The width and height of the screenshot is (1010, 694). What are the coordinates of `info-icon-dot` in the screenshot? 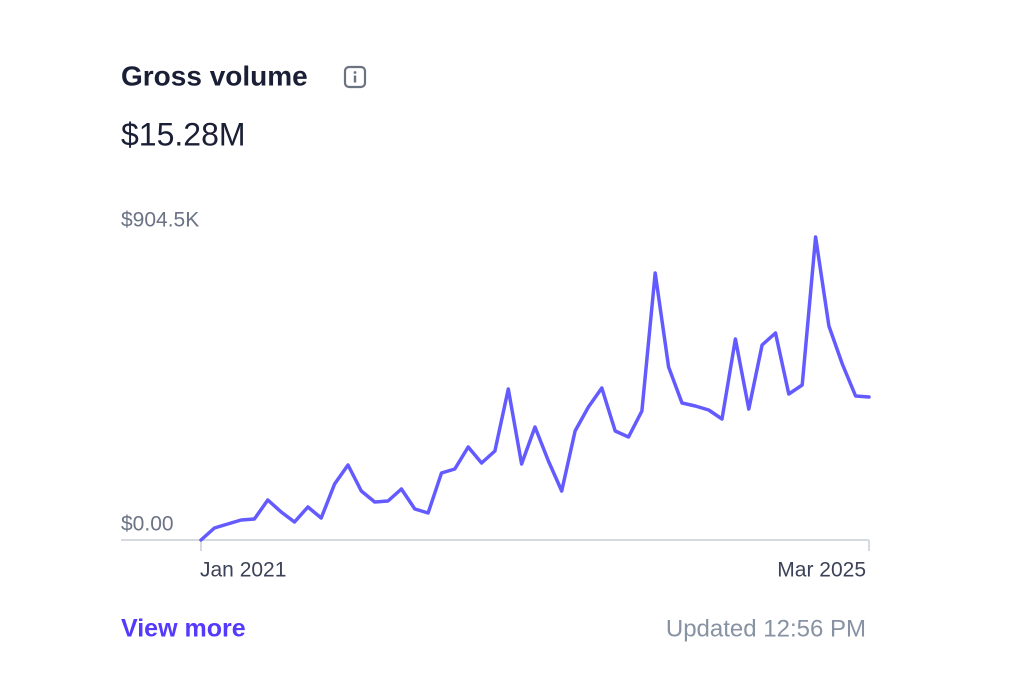 It's located at (355, 72).